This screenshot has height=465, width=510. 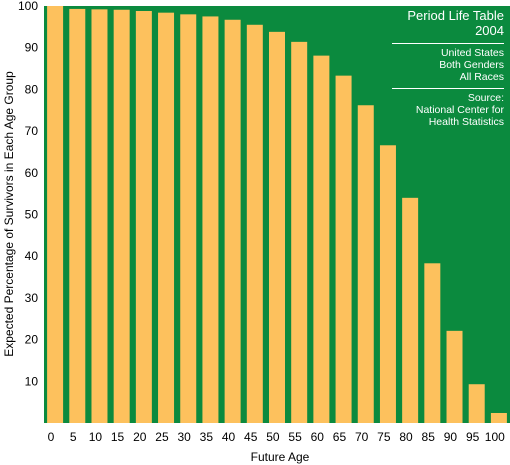 What do you see at coordinates (466, 122) in the screenshot?
I see `source-line-2: Health Statistics` at bounding box center [466, 122].